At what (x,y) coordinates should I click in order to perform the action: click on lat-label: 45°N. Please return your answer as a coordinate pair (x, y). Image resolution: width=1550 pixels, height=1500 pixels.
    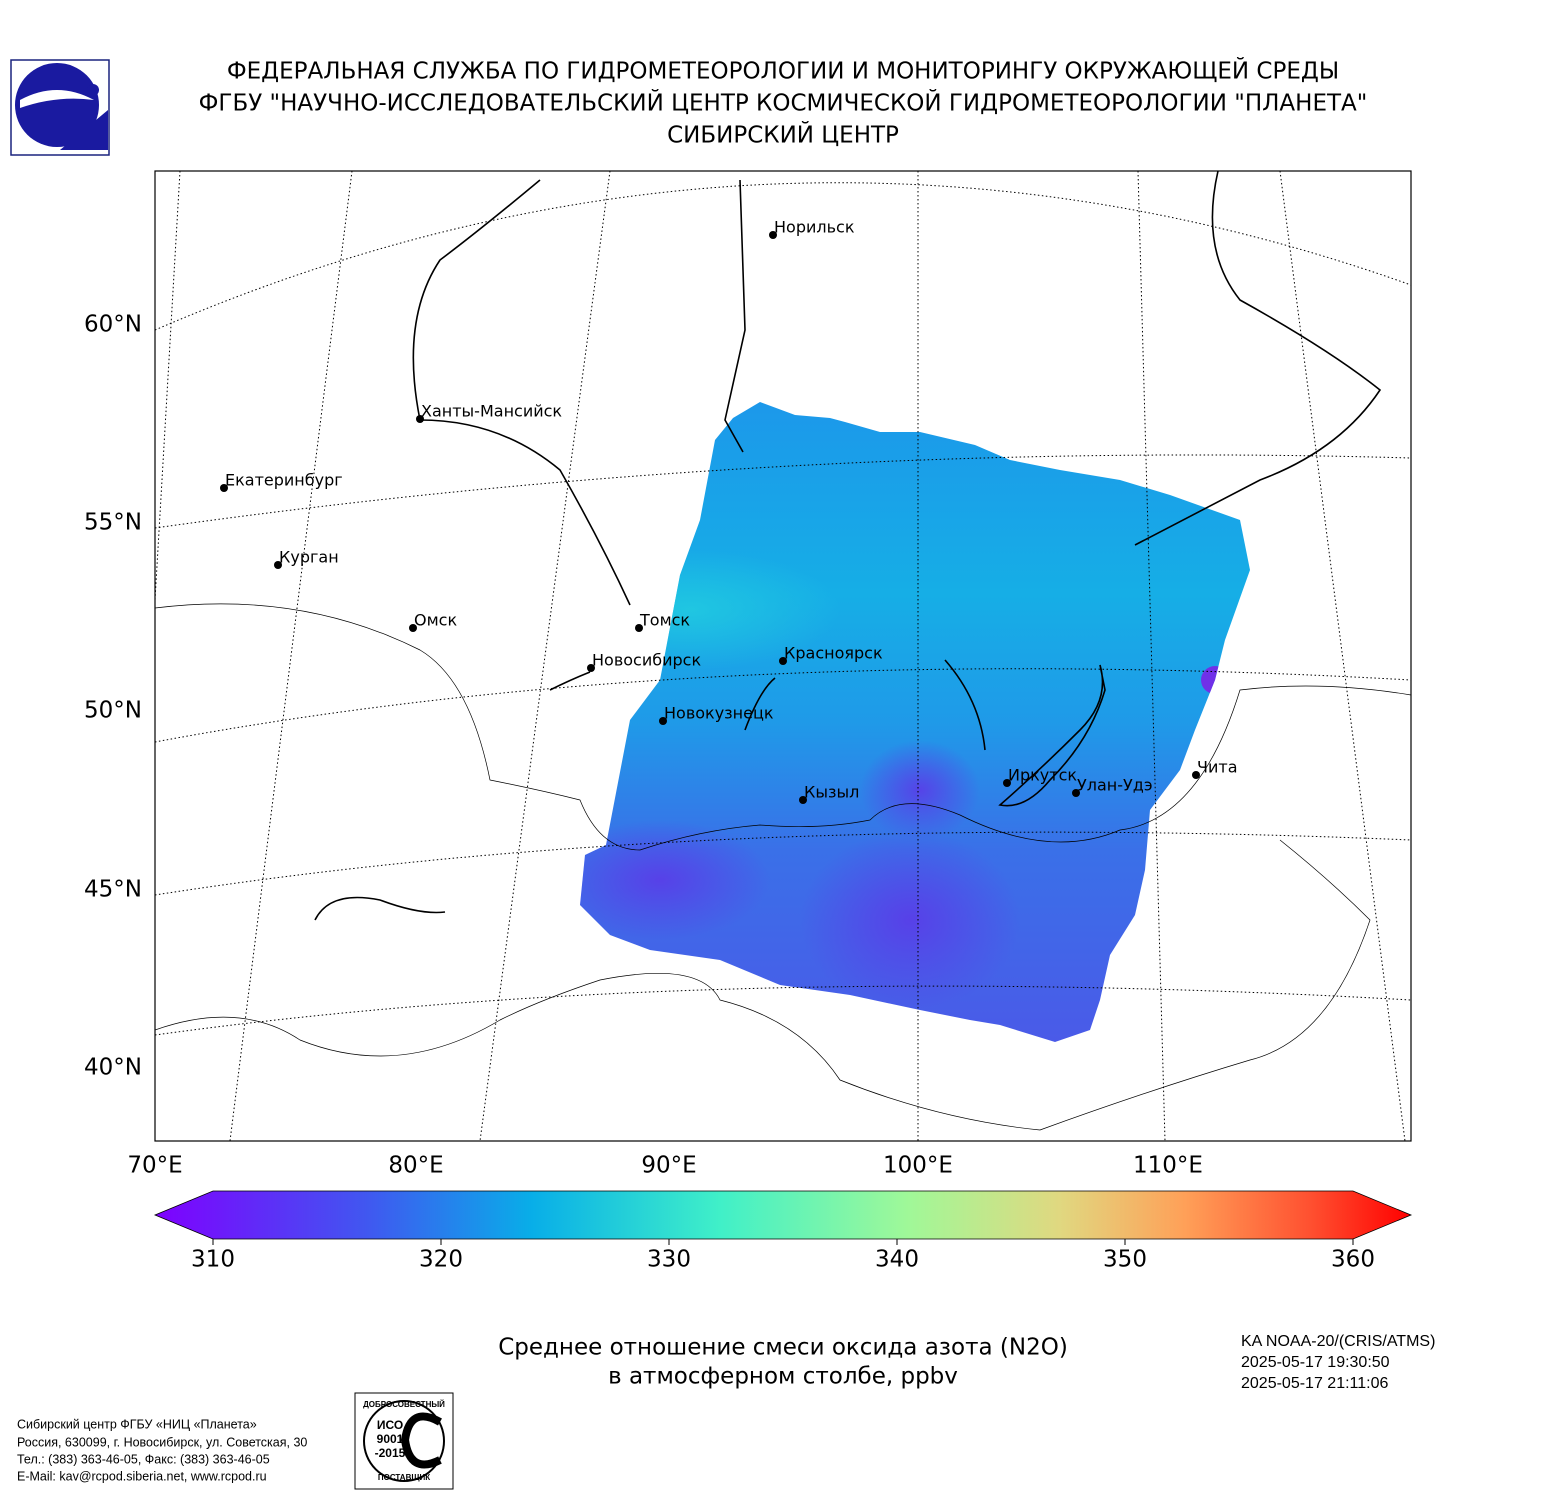
    Looking at the image, I should click on (113, 890).